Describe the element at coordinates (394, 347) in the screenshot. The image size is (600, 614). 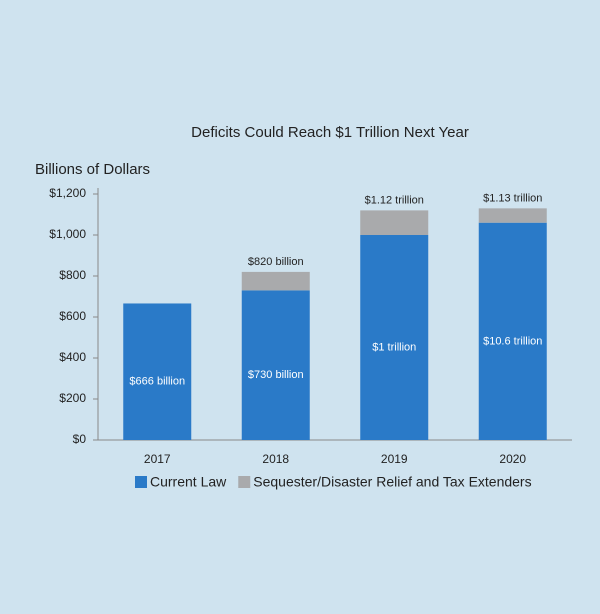
I see `data-label: $1 trillion` at that location.